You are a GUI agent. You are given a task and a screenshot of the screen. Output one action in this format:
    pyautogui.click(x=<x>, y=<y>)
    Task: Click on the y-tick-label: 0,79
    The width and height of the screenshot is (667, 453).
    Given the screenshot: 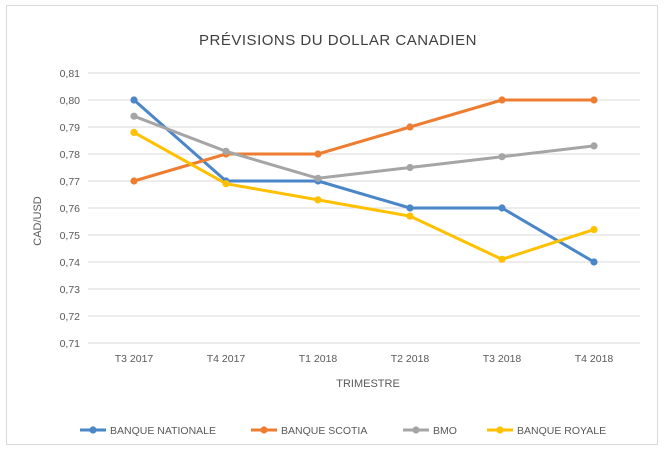 What is the action you would take?
    pyautogui.click(x=70, y=128)
    